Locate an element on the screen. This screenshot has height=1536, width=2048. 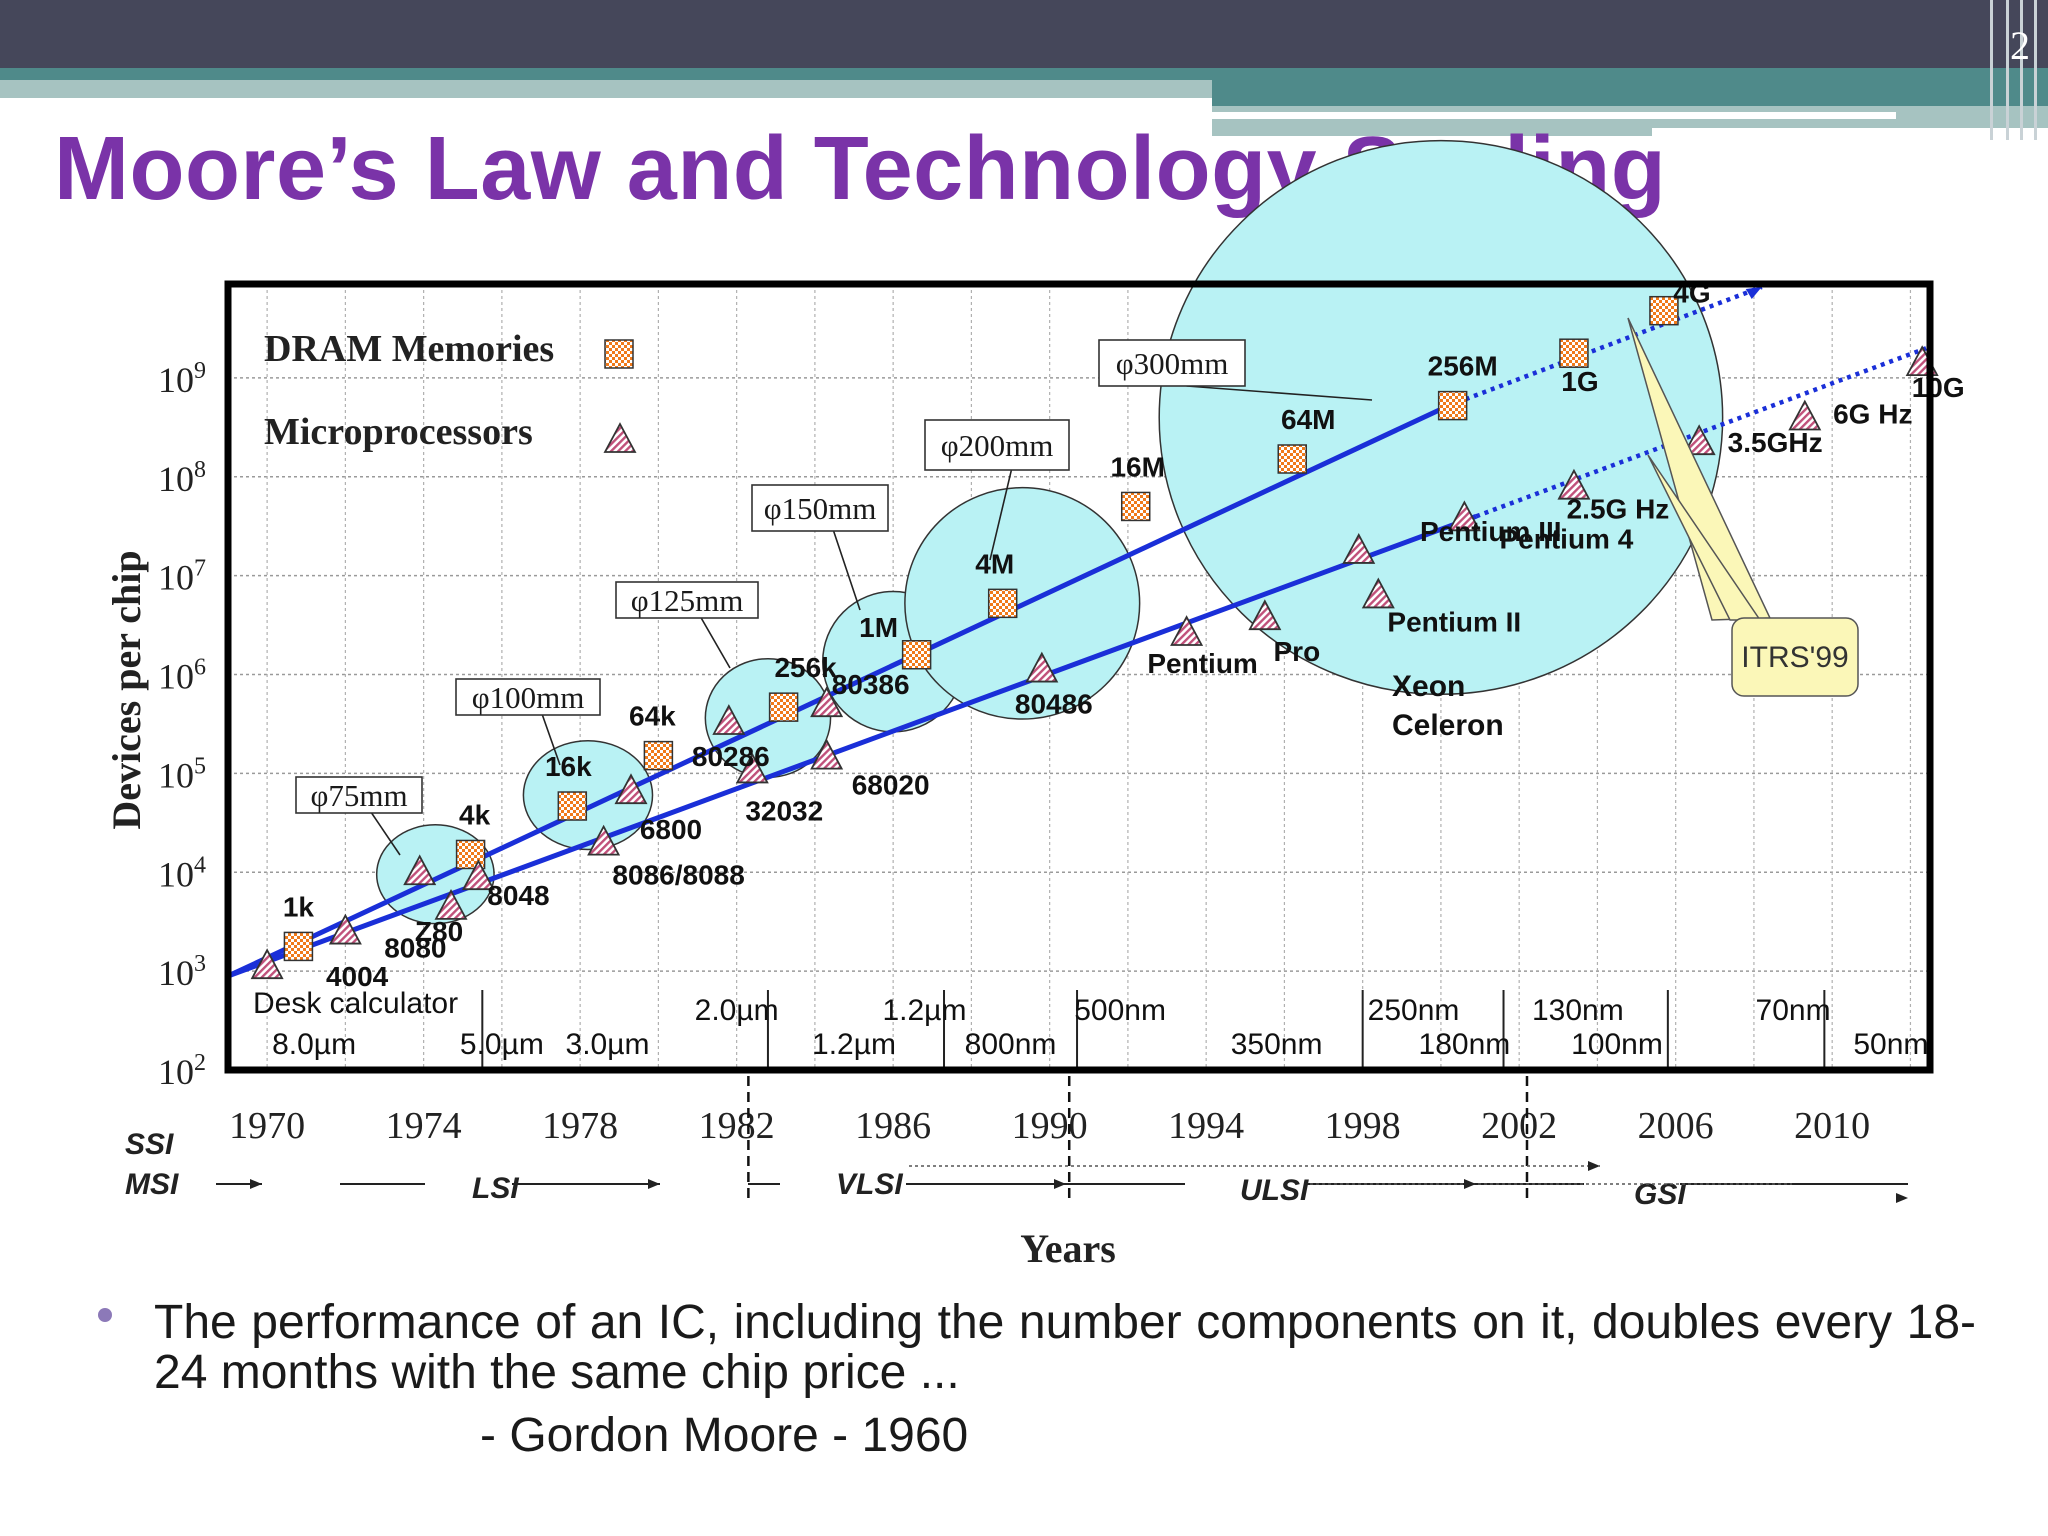
cpu-label: 8080 is located at coordinates (415, 948).